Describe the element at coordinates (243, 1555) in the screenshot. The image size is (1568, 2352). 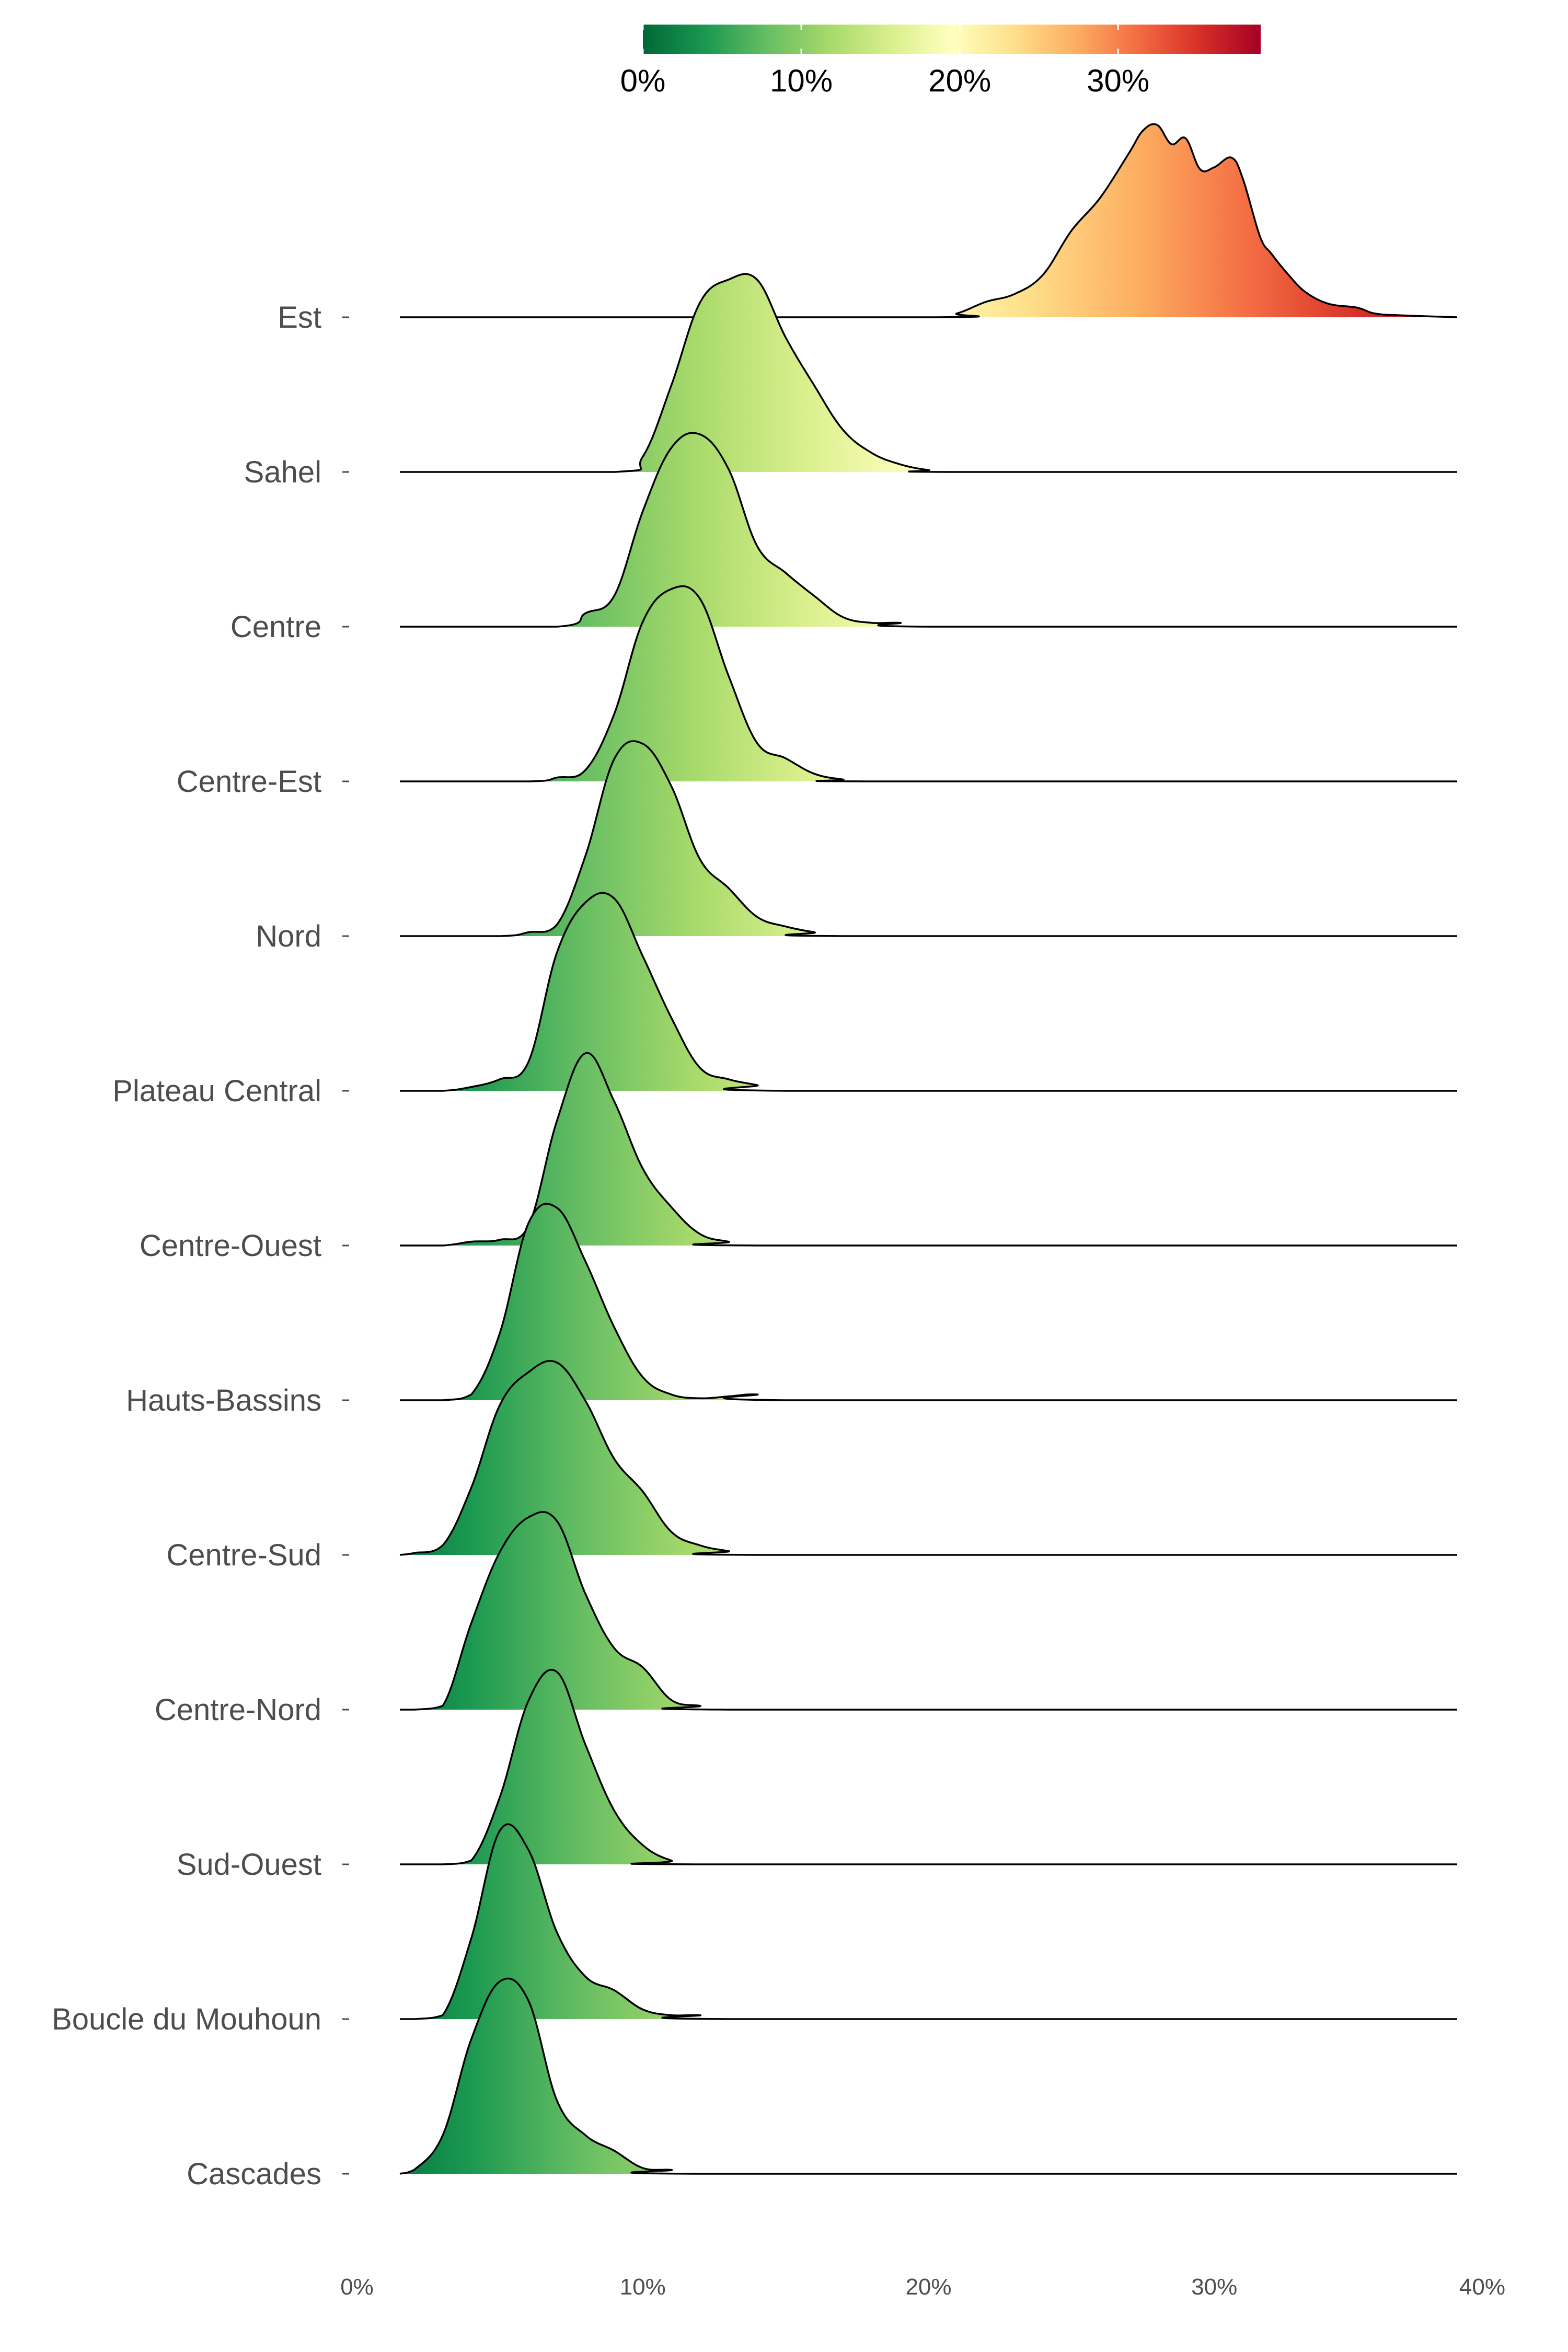
I see `y-label-centre-sud: Centre-Sud` at that location.